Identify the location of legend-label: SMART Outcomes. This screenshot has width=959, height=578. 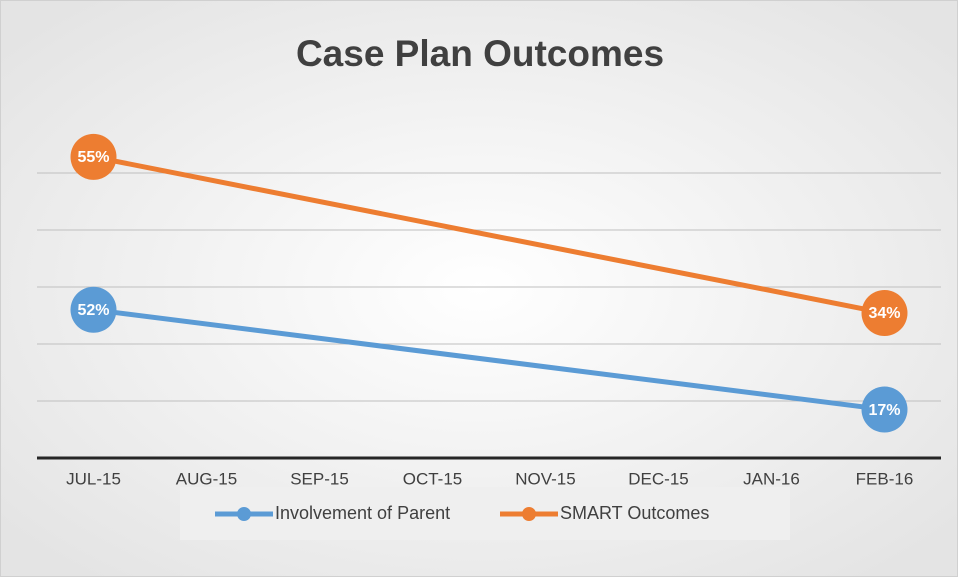
(634, 513).